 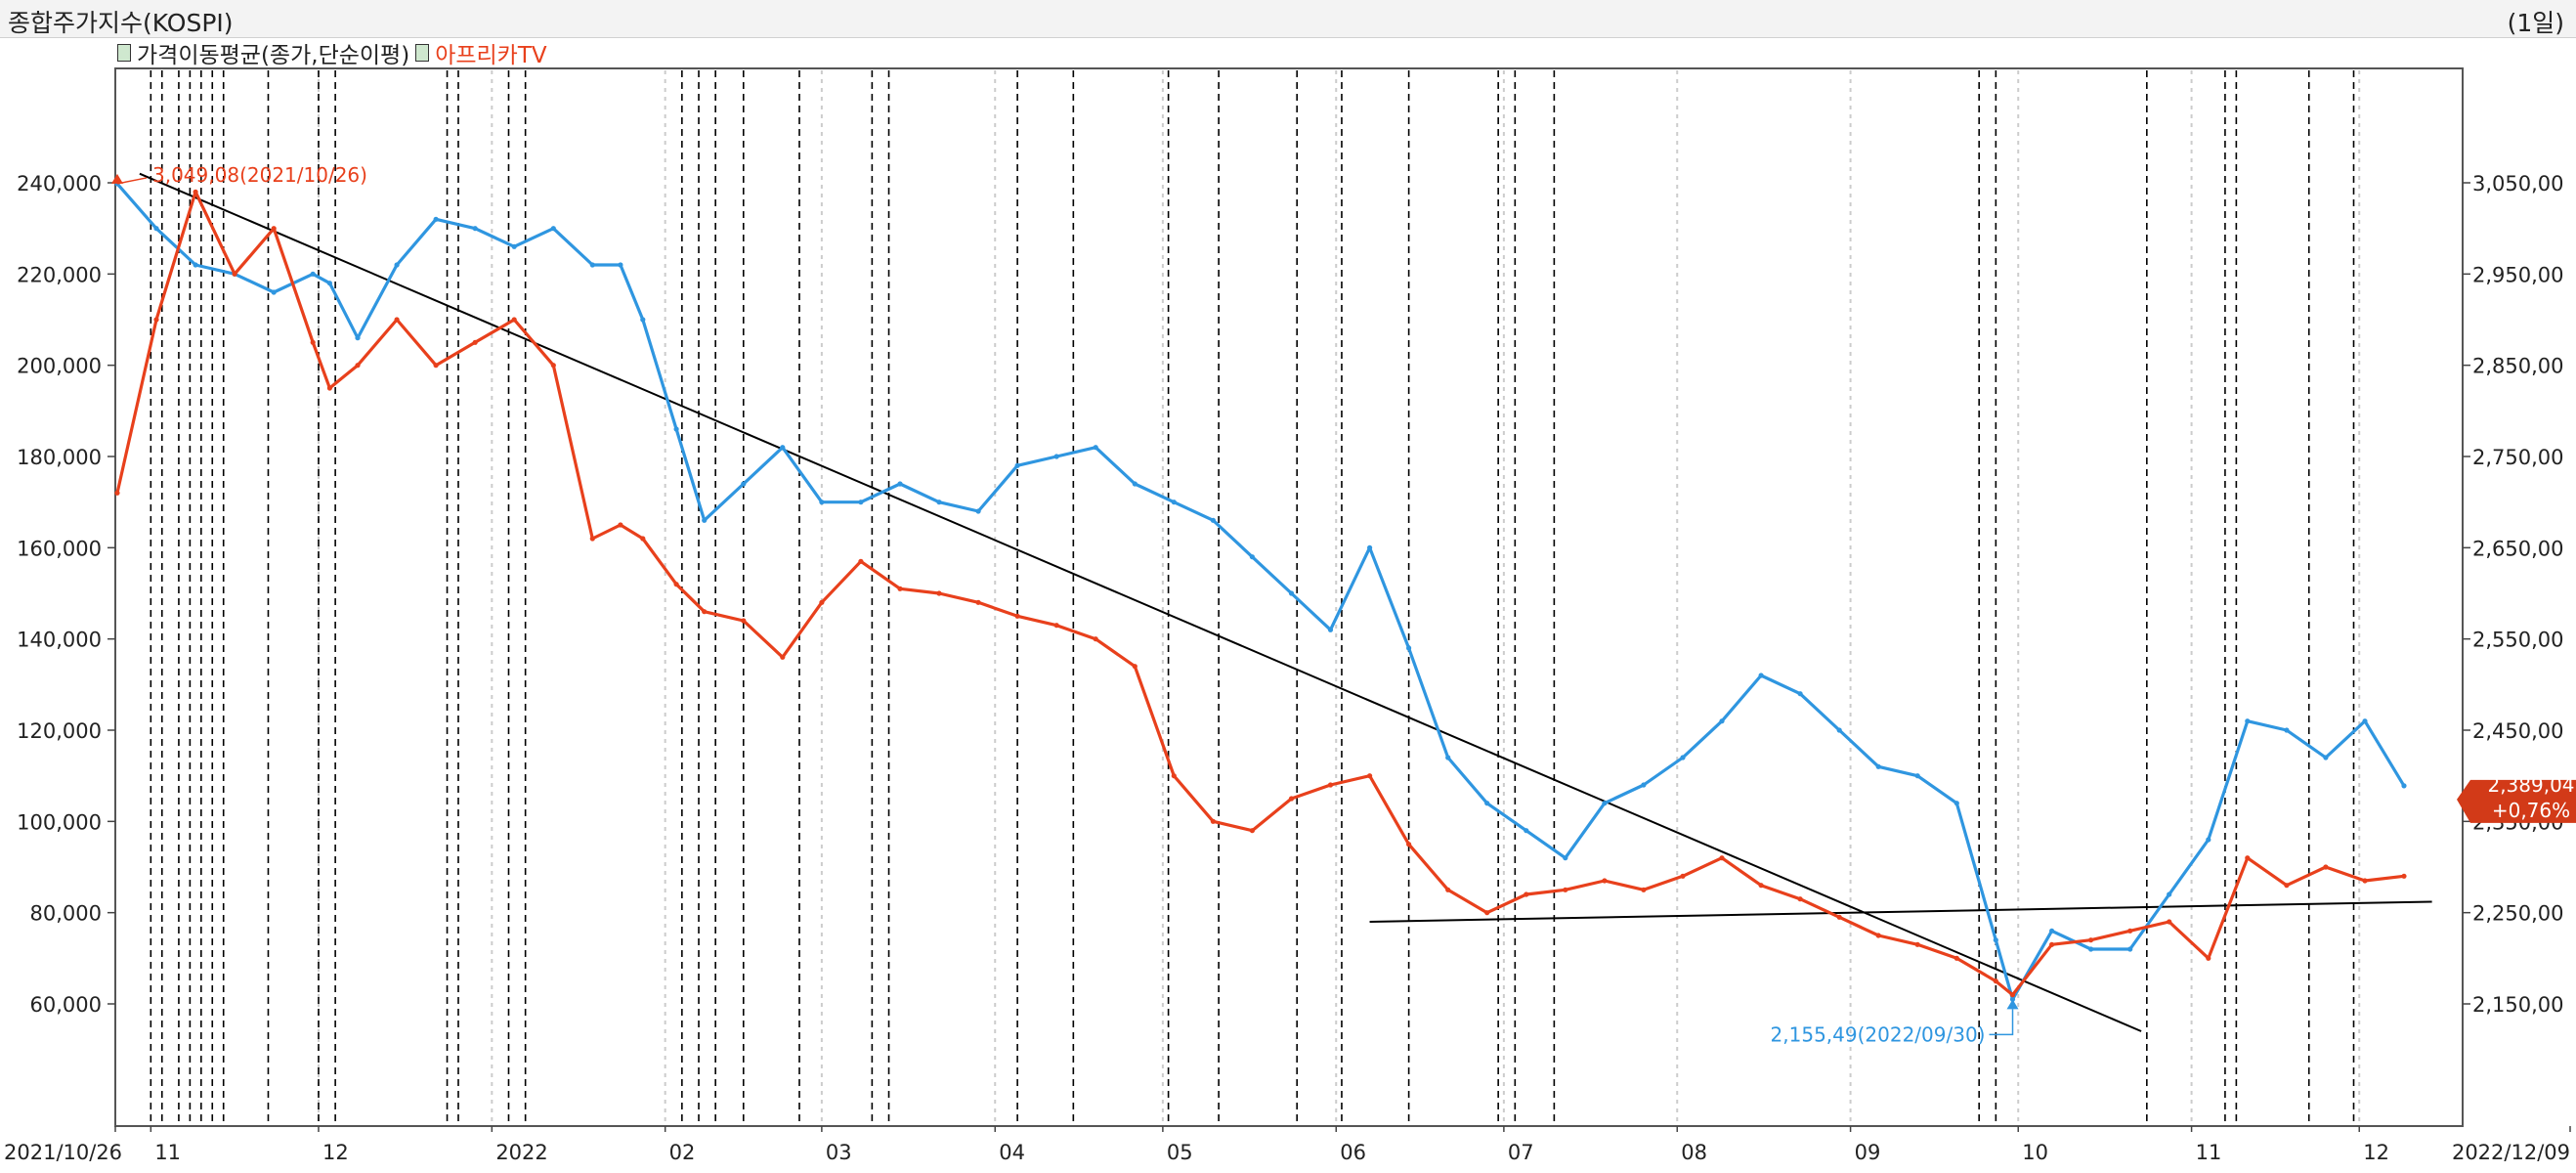 I want to click on current-price-label: 2,389,04, so click(x=2530, y=785).